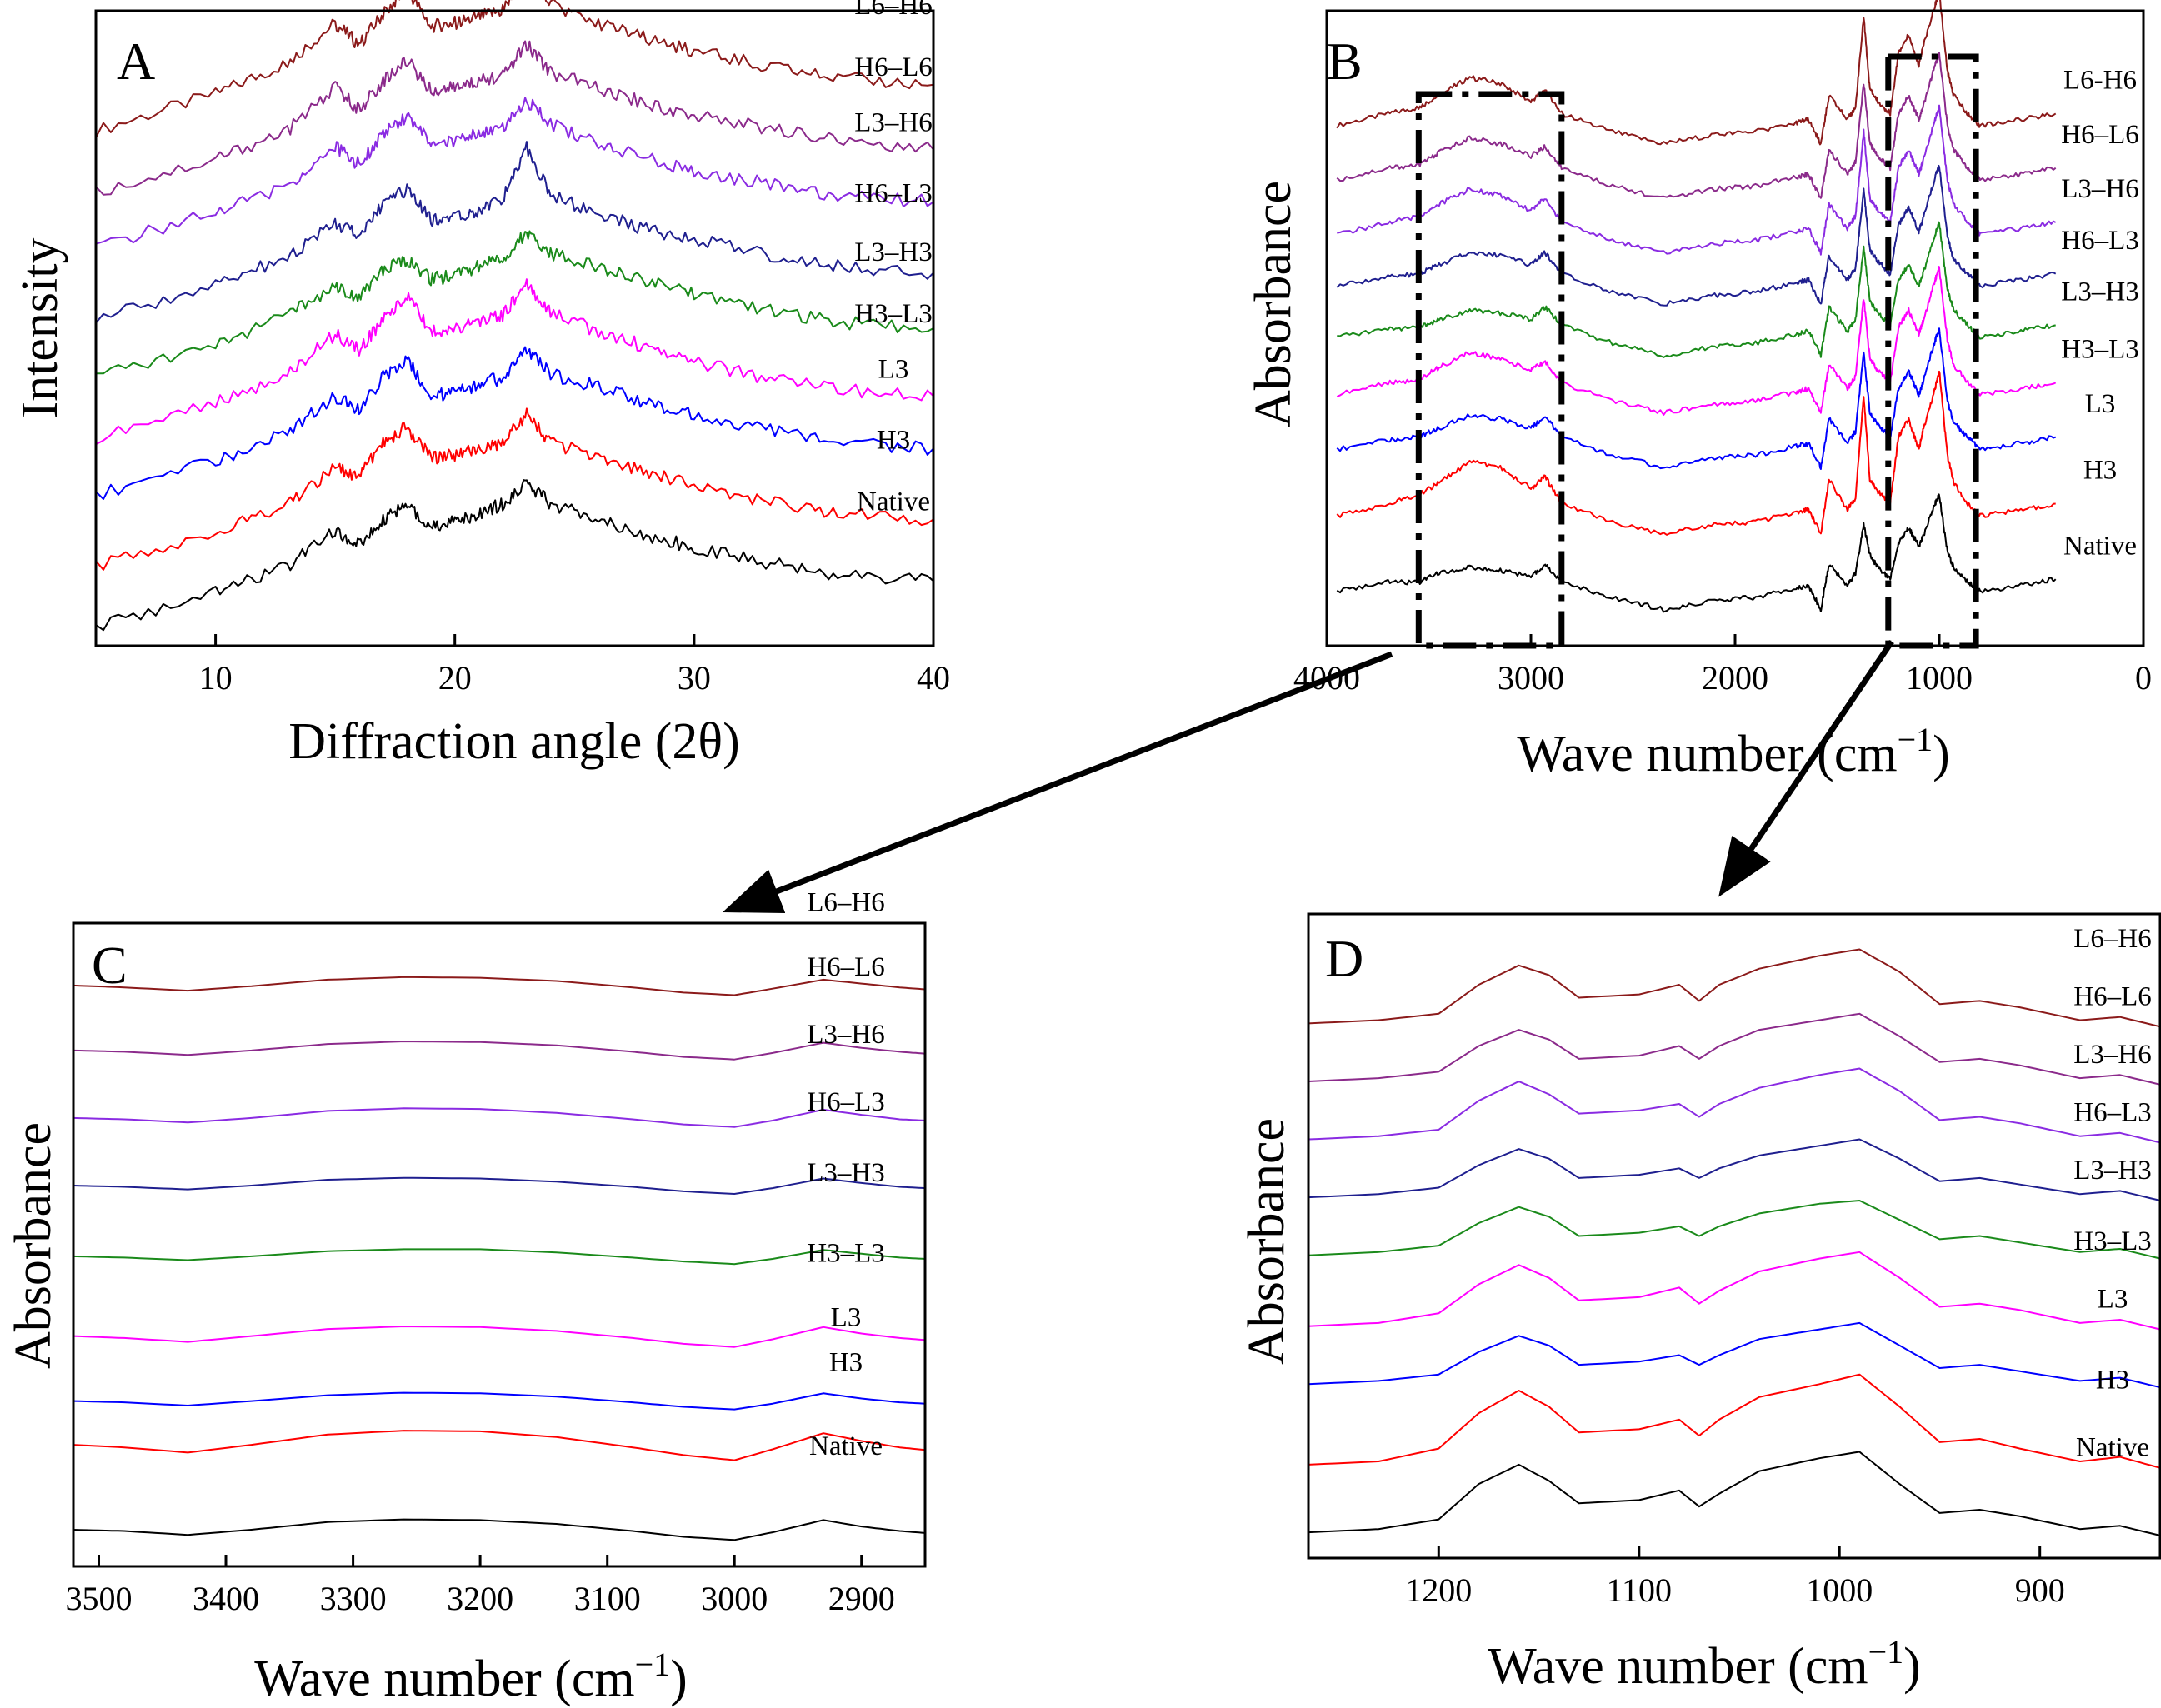  I want to click on panel-c-series-label: Native, so click(846, 1446).